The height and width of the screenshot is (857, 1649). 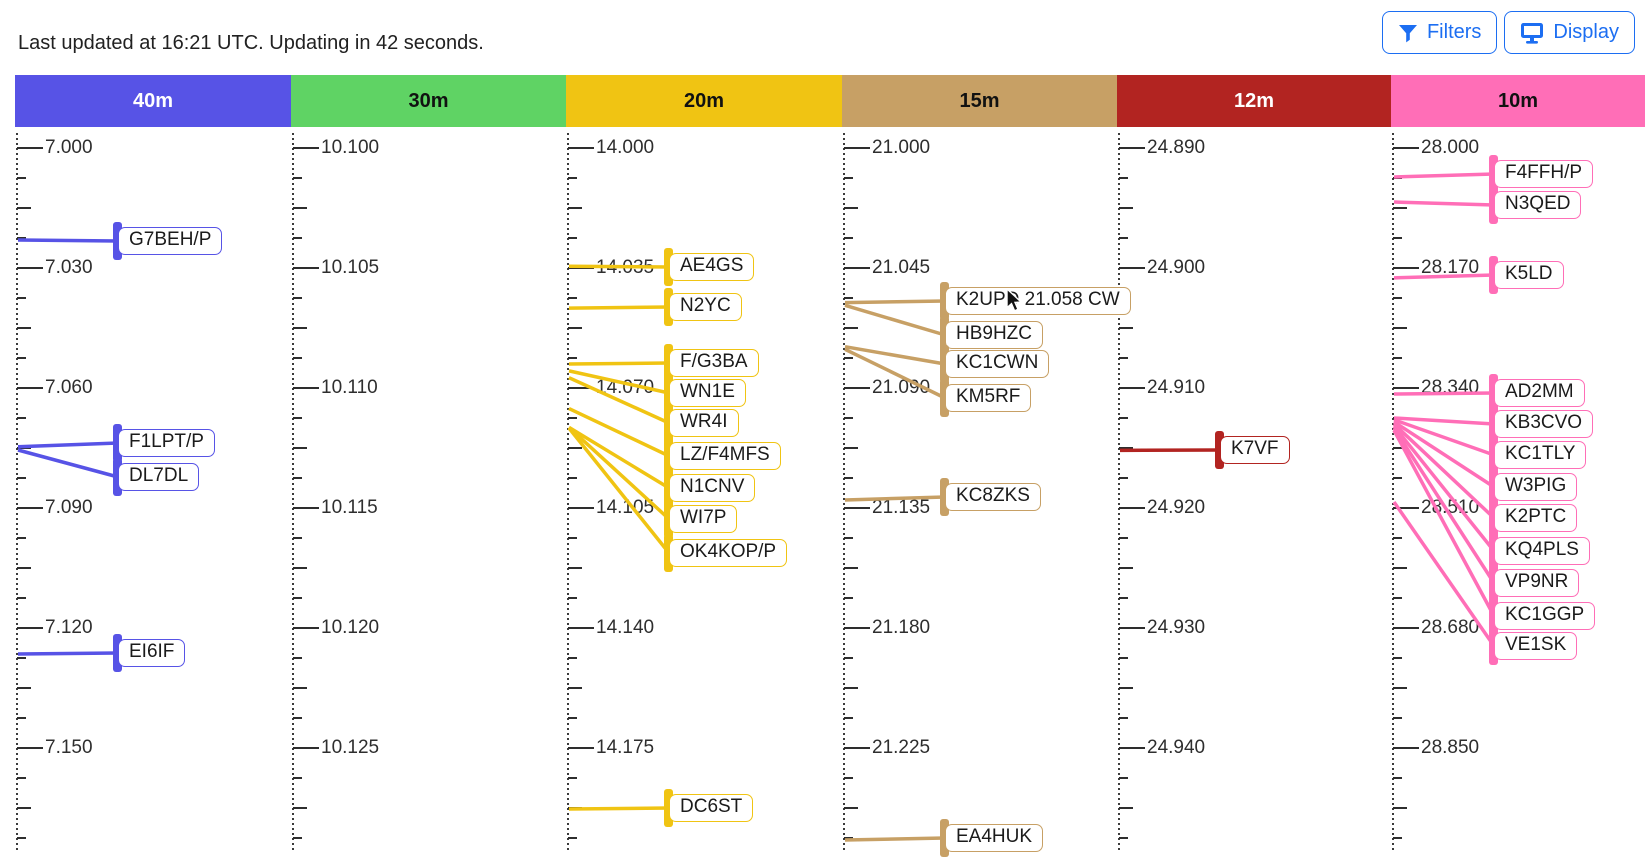 What do you see at coordinates (1540, 455) in the screenshot?
I see `spot-callsign: KC1TLY` at bounding box center [1540, 455].